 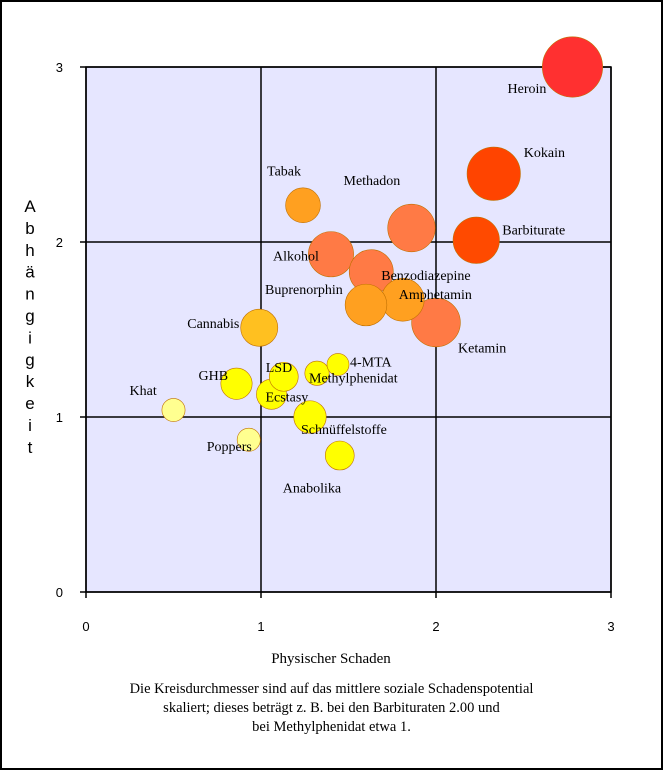 I want to click on y-tick-label-3: 3, so click(x=59, y=67).